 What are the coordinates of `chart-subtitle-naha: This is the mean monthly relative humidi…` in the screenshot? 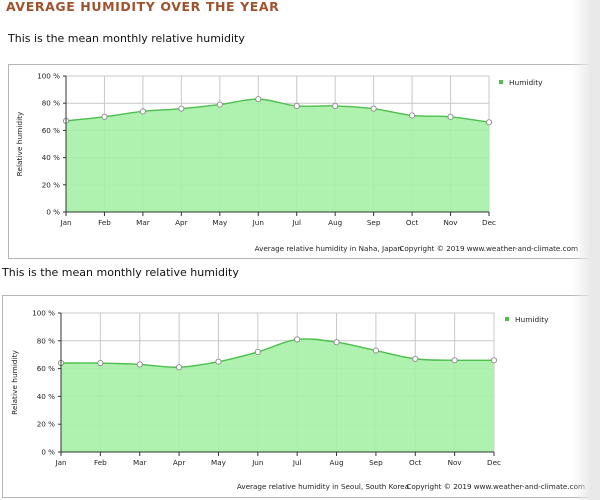 It's located at (126, 38).